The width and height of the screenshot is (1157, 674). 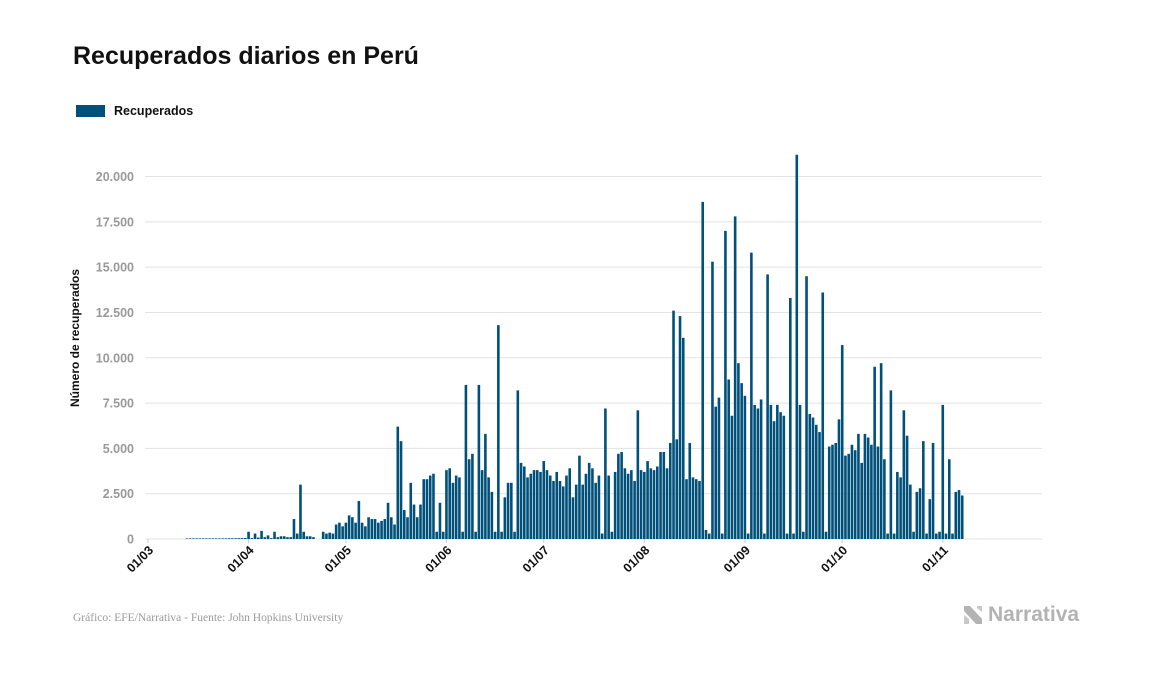 What do you see at coordinates (935, 559) in the screenshot?
I see `x-tick-label: 01/11` at bounding box center [935, 559].